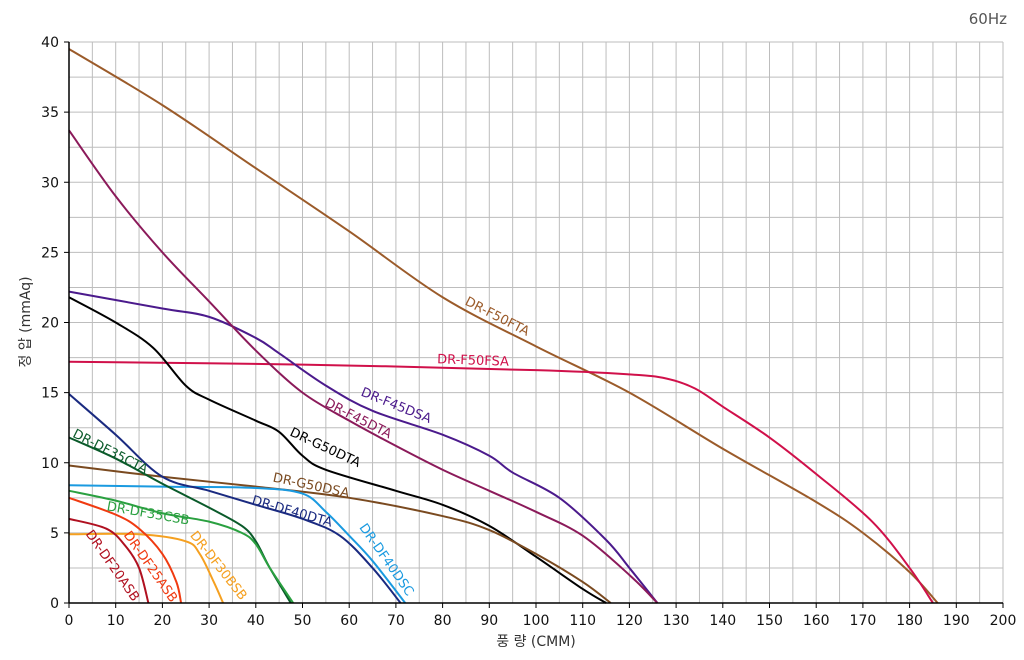  Describe the element at coordinates (116, 621) in the screenshot. I see `x-tick-label: 10` at that location.